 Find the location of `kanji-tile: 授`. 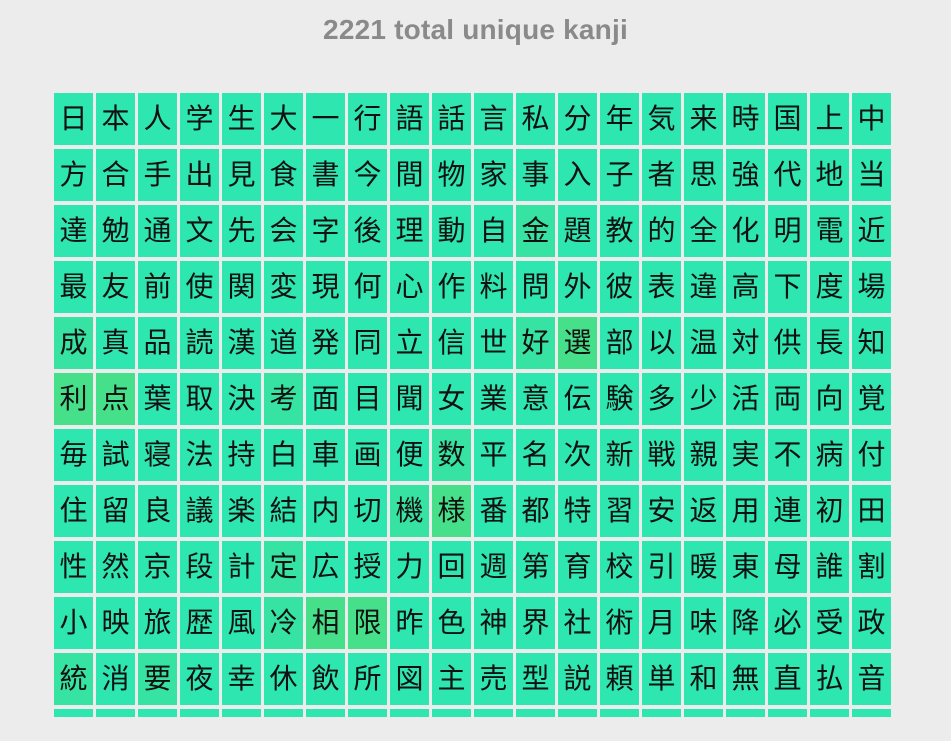

kanji-tile: 授 is located at coordinates (367, 567).